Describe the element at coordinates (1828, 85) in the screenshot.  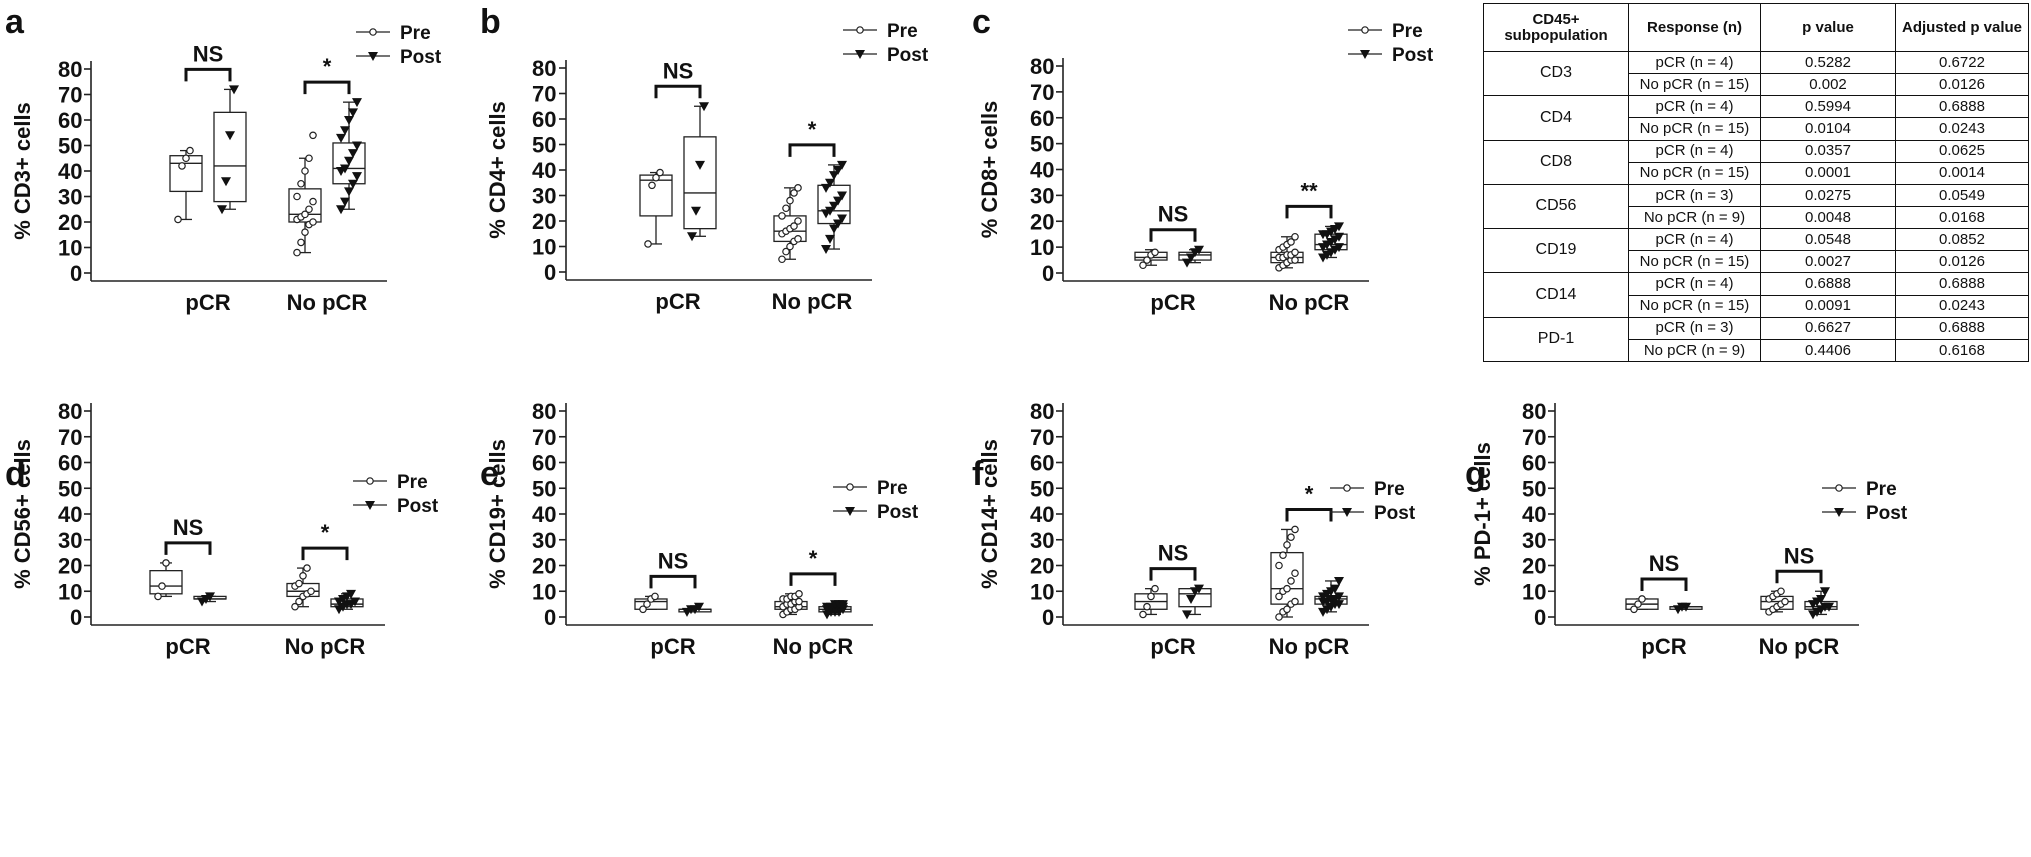
I see `table-cell-p-value: 0.002` at that location.